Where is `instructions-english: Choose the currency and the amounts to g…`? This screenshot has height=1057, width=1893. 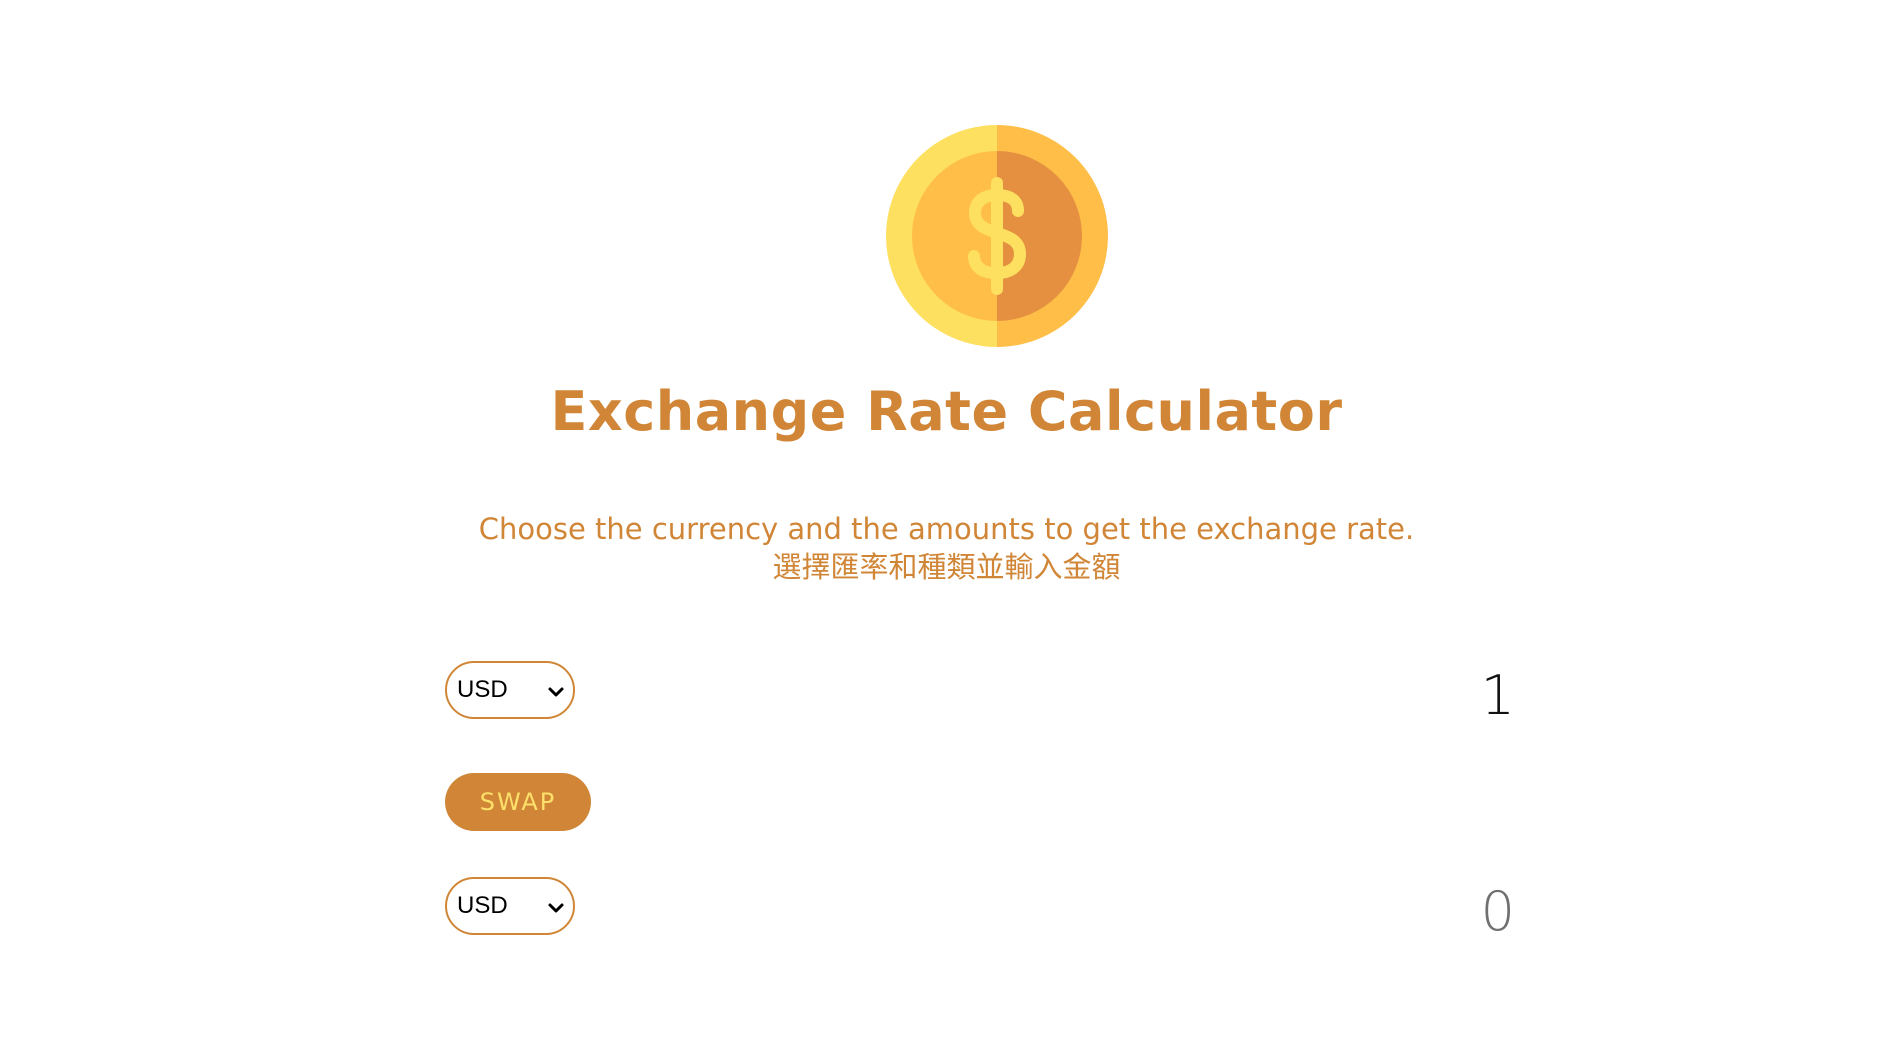
instructions-english: Choose the currency and the amounts to g… is located at coordinates (946, 529).